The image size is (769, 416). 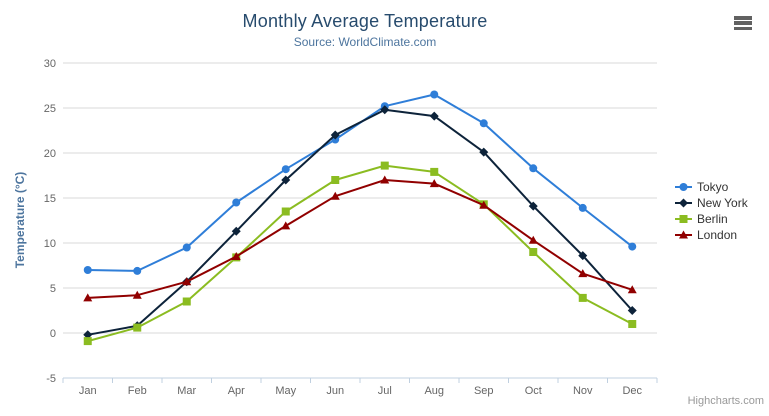 What do you see at coordinates (51, 379) in the screenshot?
I see `y-axis-label: -5` at bounding box center [51, 379].